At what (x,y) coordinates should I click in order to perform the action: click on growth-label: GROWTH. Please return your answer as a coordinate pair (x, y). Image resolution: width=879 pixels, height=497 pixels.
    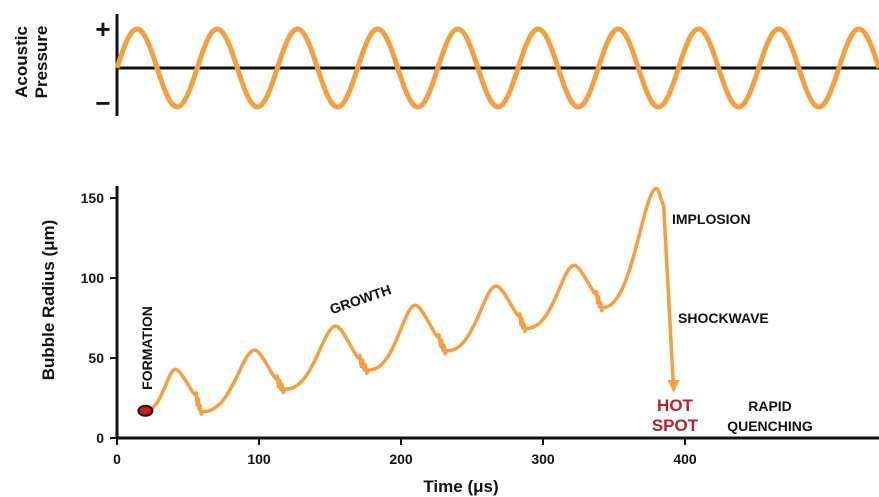
    Looking at the image, I should click on (361, 299).